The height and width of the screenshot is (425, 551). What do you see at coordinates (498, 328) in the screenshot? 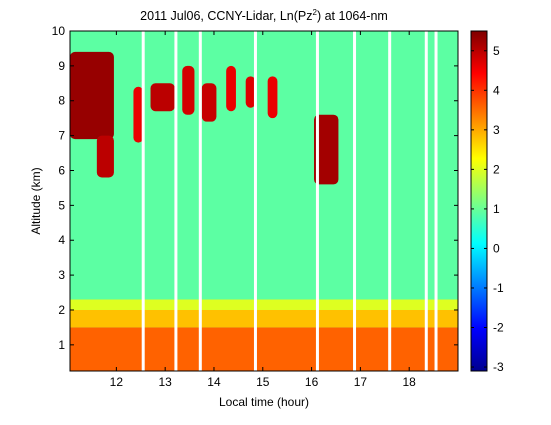
I see `colorbar-tick-label: -2` at bounding box center [498, 328].